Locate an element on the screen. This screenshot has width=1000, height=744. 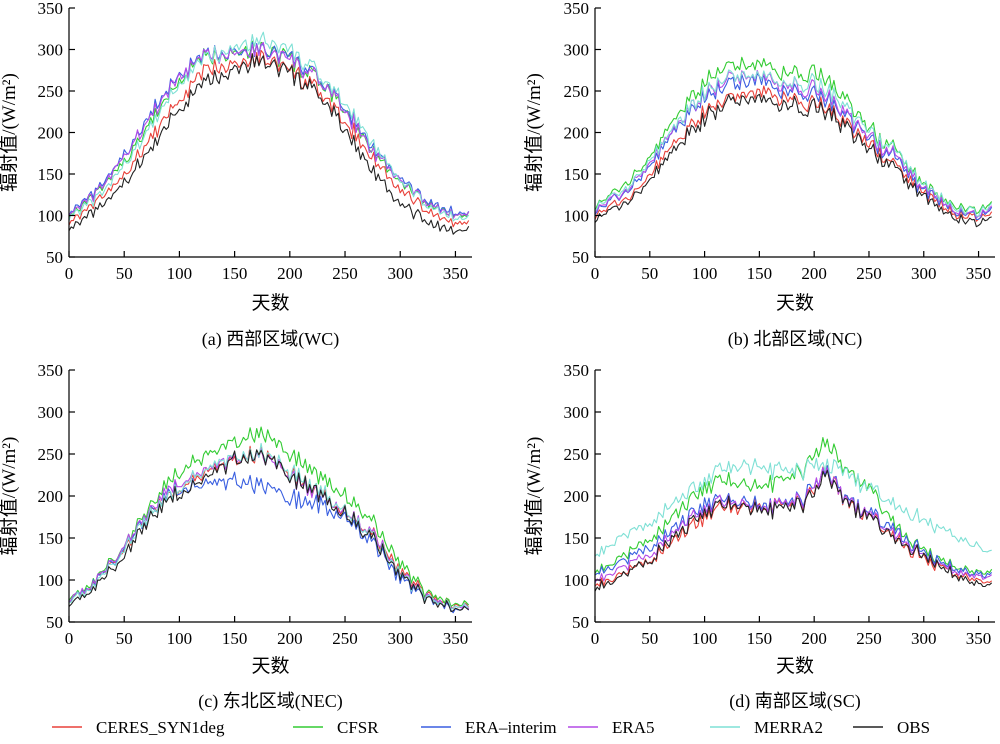
series-line-era-interim is located at coordinates (269, 542).